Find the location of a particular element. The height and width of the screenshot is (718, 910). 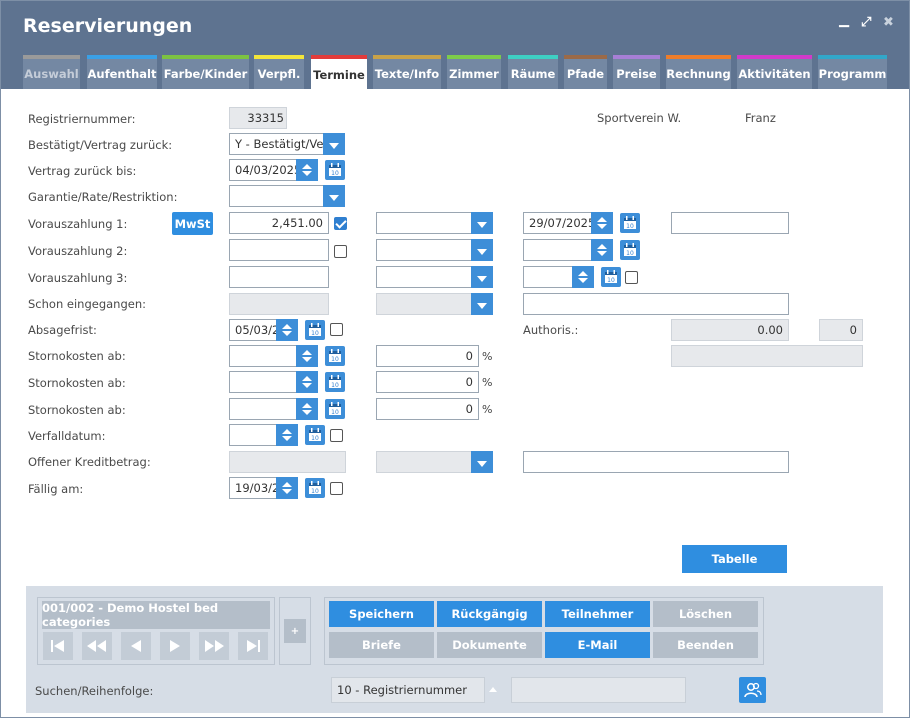

faellig-am-calendar-icon: 10 is located at coordinates (315, 488).